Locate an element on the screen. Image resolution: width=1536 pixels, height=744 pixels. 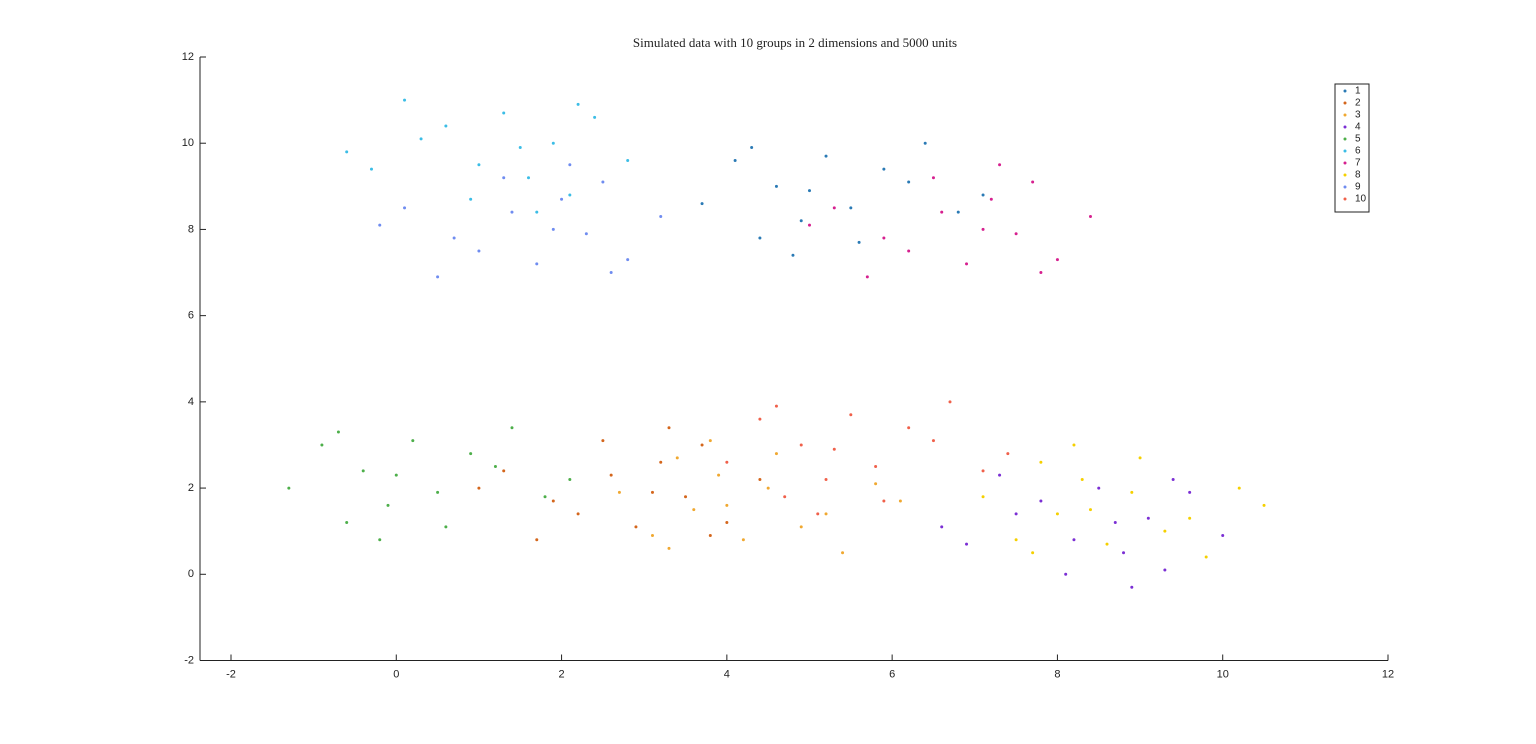
y-tick-label: 2 is located at coordinates (191, 488).